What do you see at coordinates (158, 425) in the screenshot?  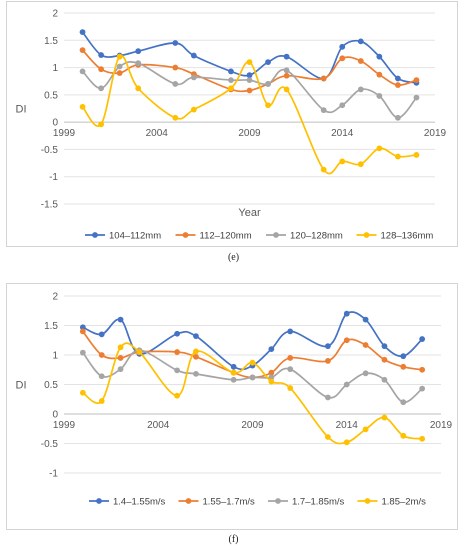 I see `x-tick-label: 2004` at bounding box center [158, 425].